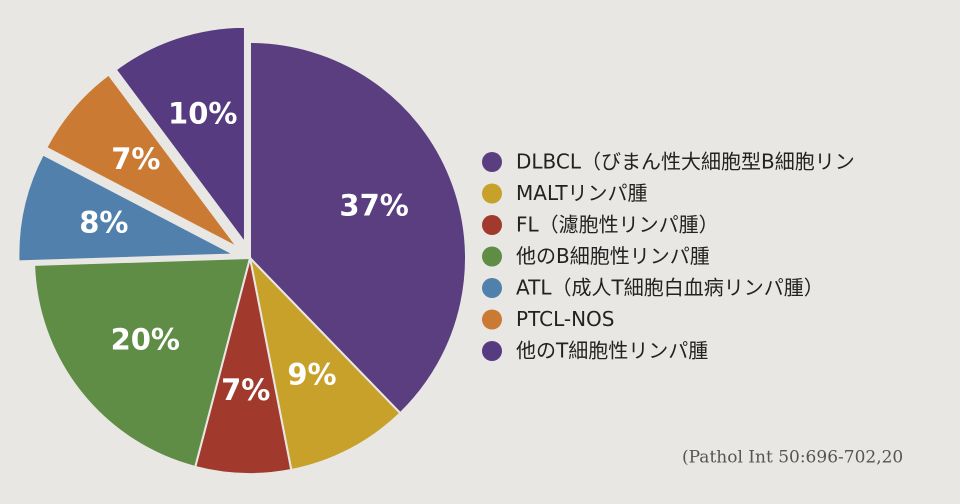  What do you see at coordinates (612, 351) in the screenshot?
I see `legend-label: 他のT細胞性リンパ腫` at bounding box center [612, 351].